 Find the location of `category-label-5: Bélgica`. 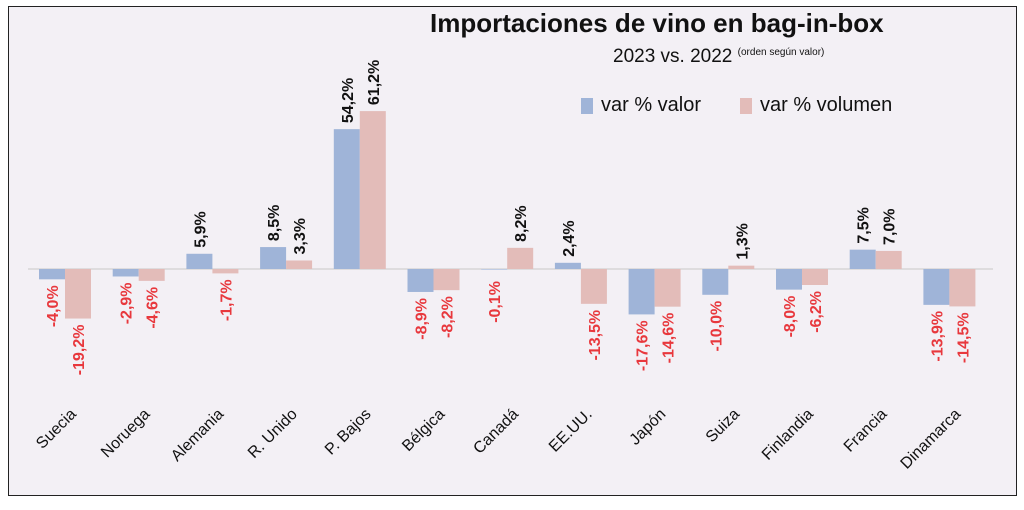

category-label-5: Bélgica is located at coordinates (423, 430).